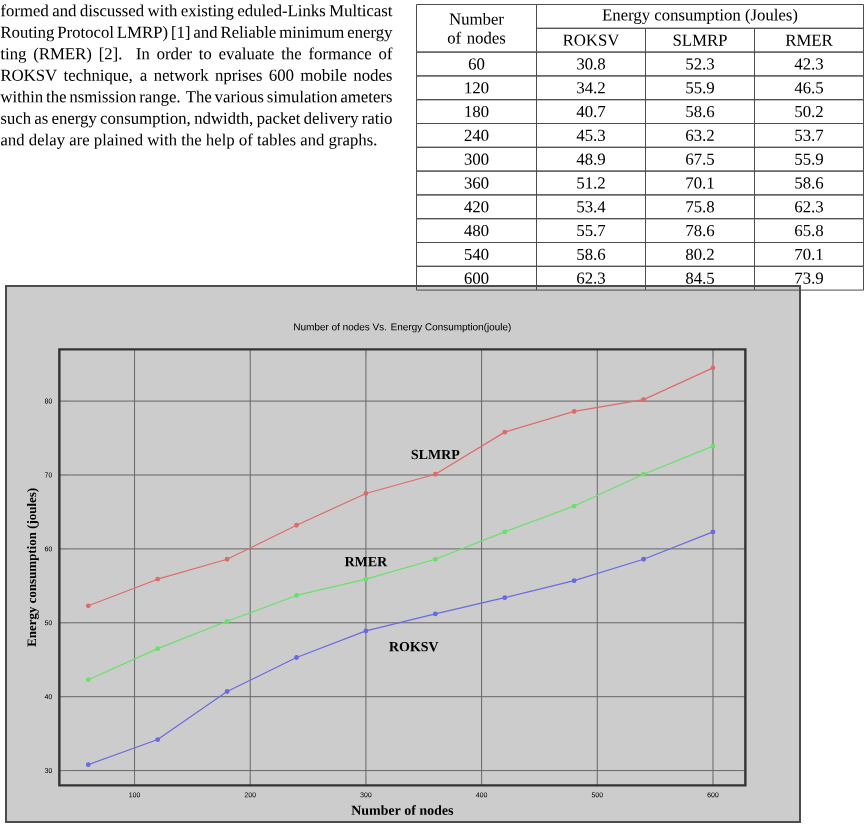 The image size is (866, 826). I want to click on data-label: 46.5, so click(809, 88).